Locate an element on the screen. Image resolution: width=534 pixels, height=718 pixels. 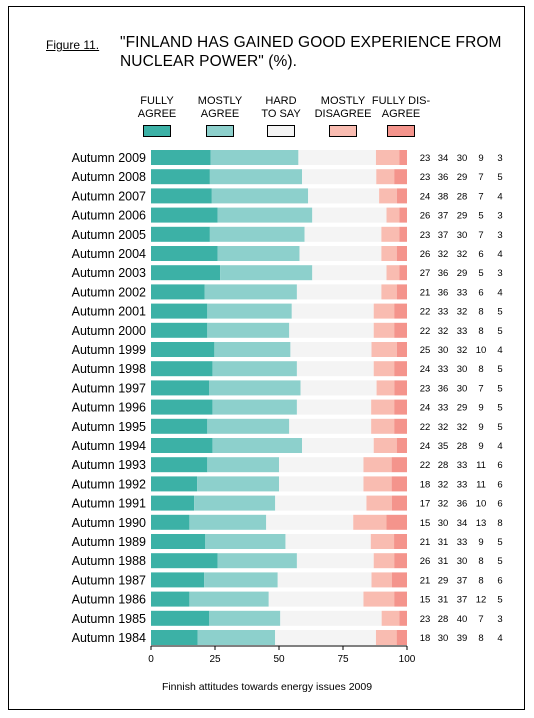
category-label: Autumn 2003 is located at coordinates (109, 273).